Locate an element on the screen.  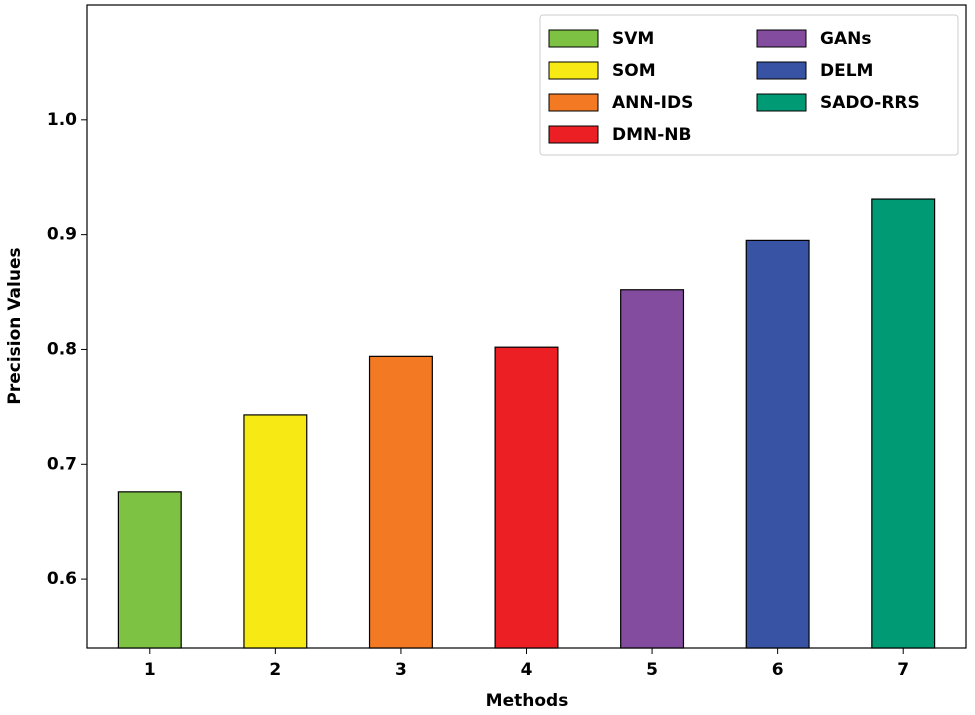
legend-label: SVM is located at coordinates (633, 39).